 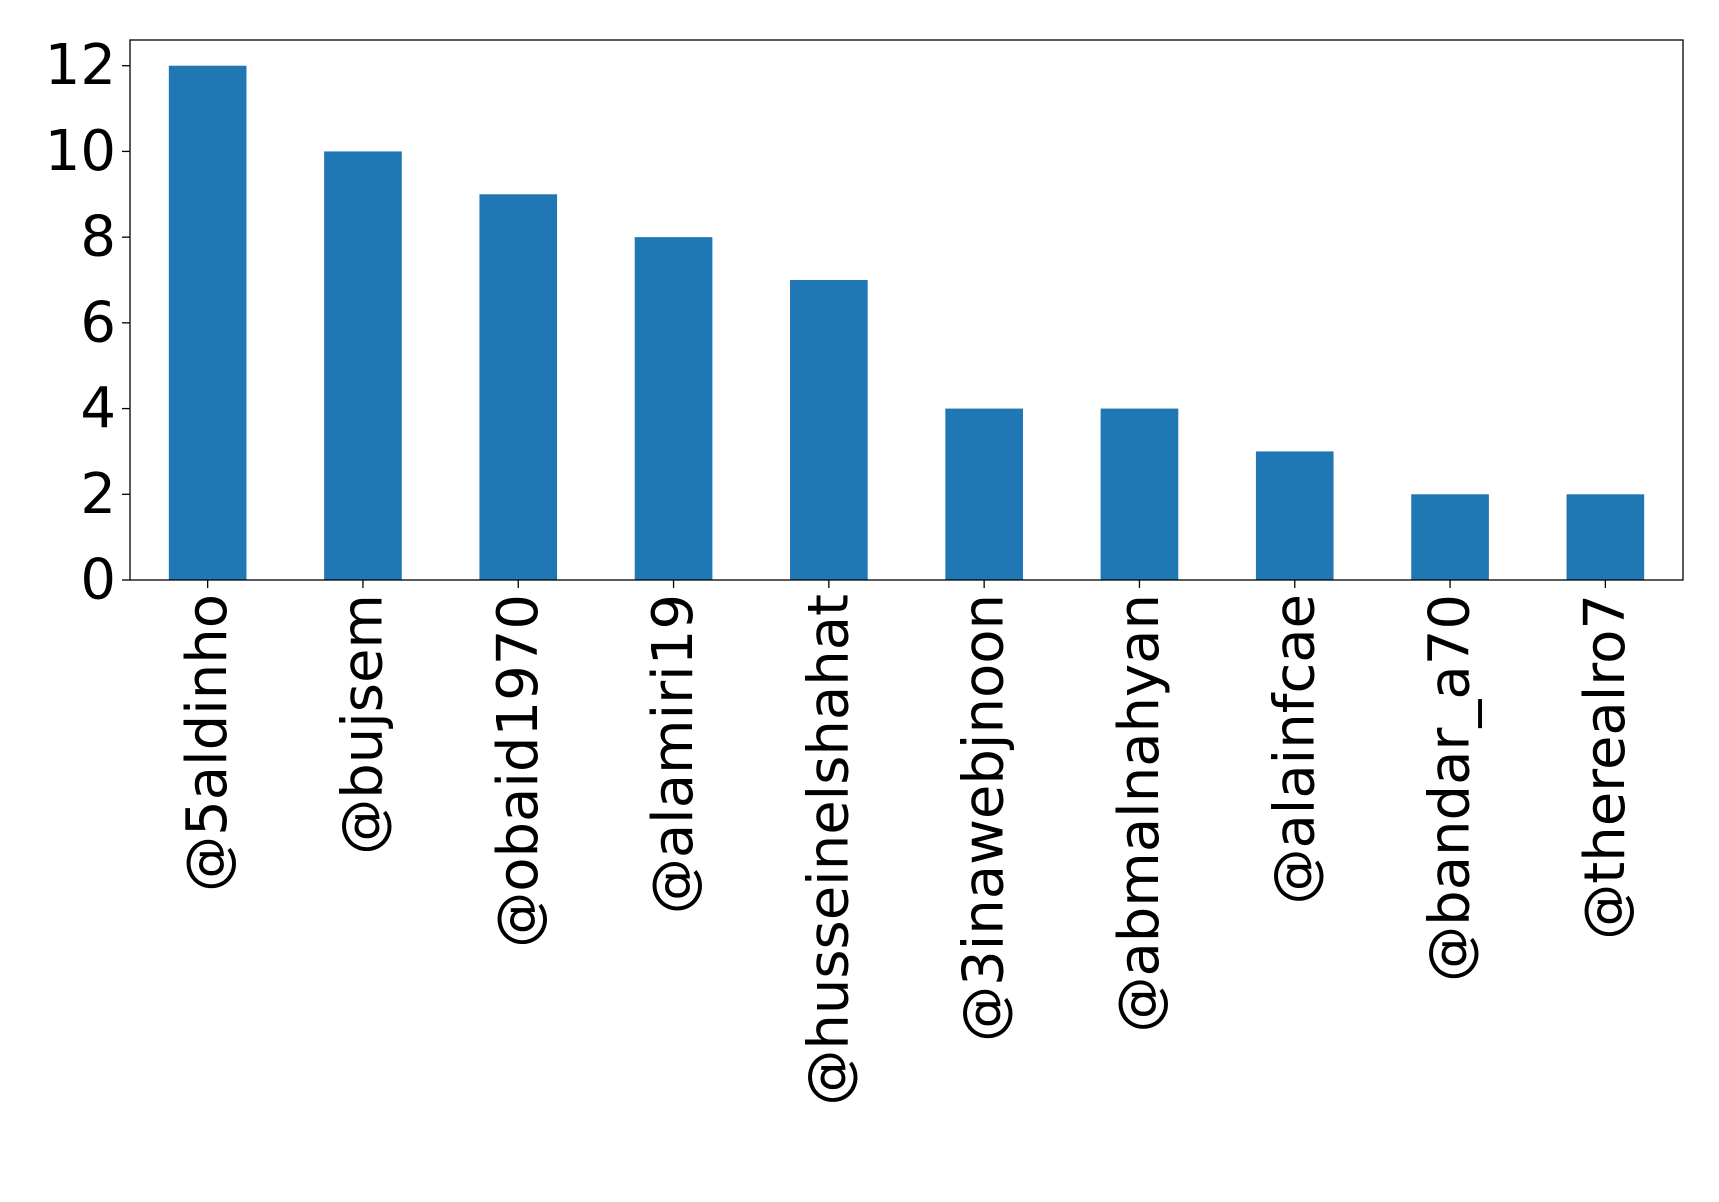 What do you see at coordinates (98, 408) in the screenshot?
I see `y-tick-label-2: 4` at bounding box center [98, 408].